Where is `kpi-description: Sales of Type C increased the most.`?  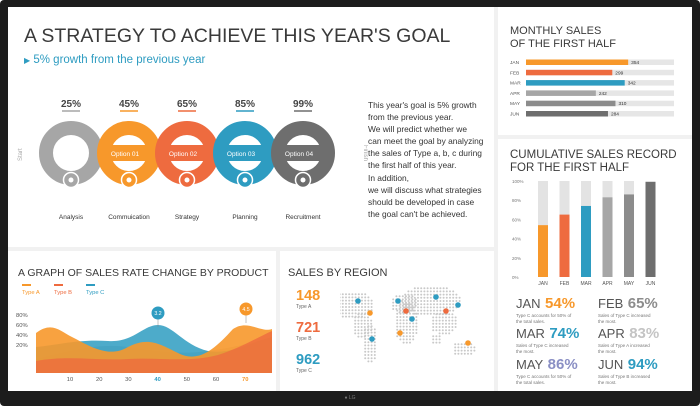 kpi-description: Sales of Type C increased the most. is located at coordinates (542, 348).